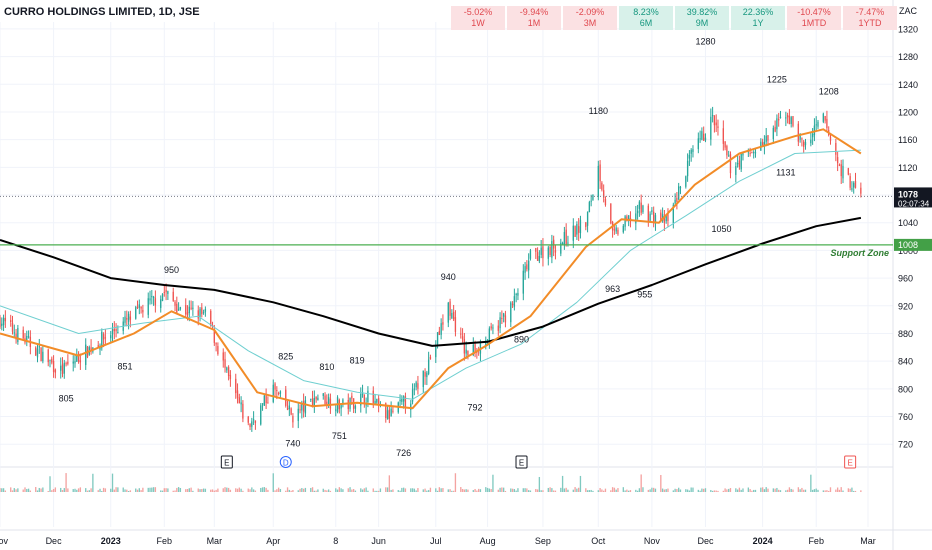  What do you see at coordinates (702, 18) in the screenshot?
I see `perf-9m: 39.82% 9M` at bounding box center [702, 18].